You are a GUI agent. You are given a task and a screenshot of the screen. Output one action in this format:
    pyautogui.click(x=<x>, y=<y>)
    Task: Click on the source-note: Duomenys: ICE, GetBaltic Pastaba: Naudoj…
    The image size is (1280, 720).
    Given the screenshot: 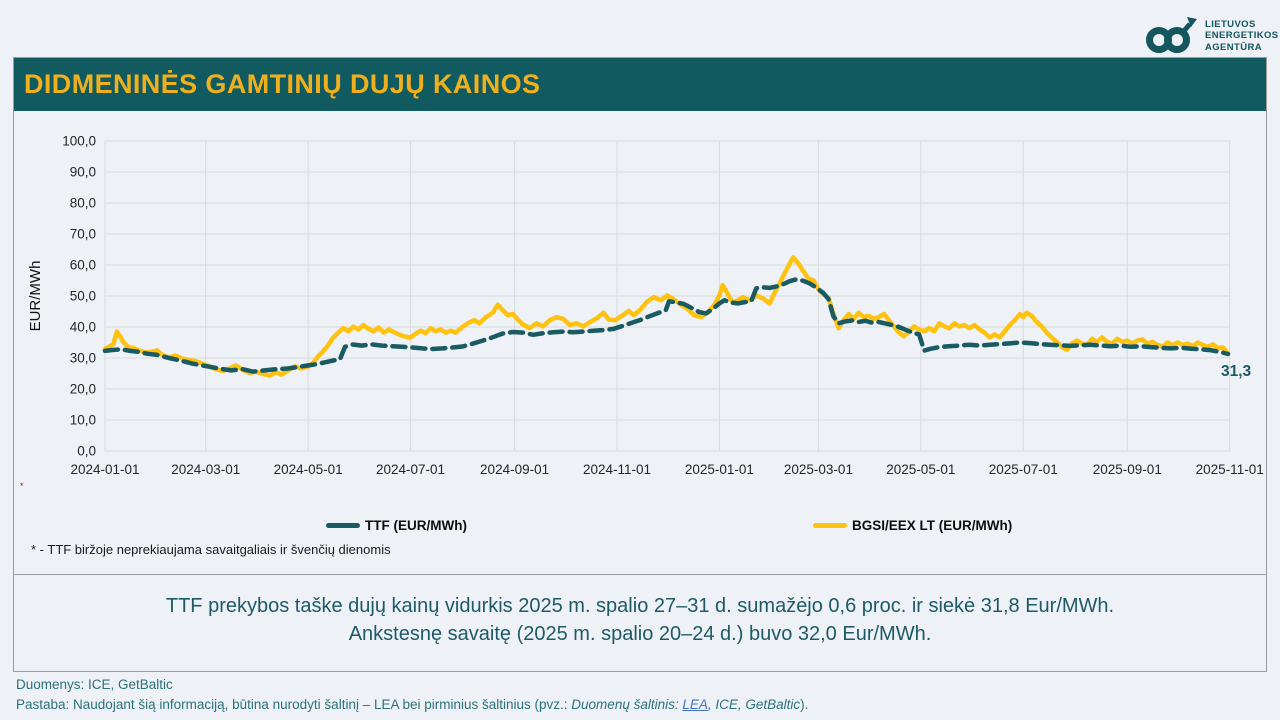 What is the action you would take?
    pyautogui.click(x=412, y=695)
    